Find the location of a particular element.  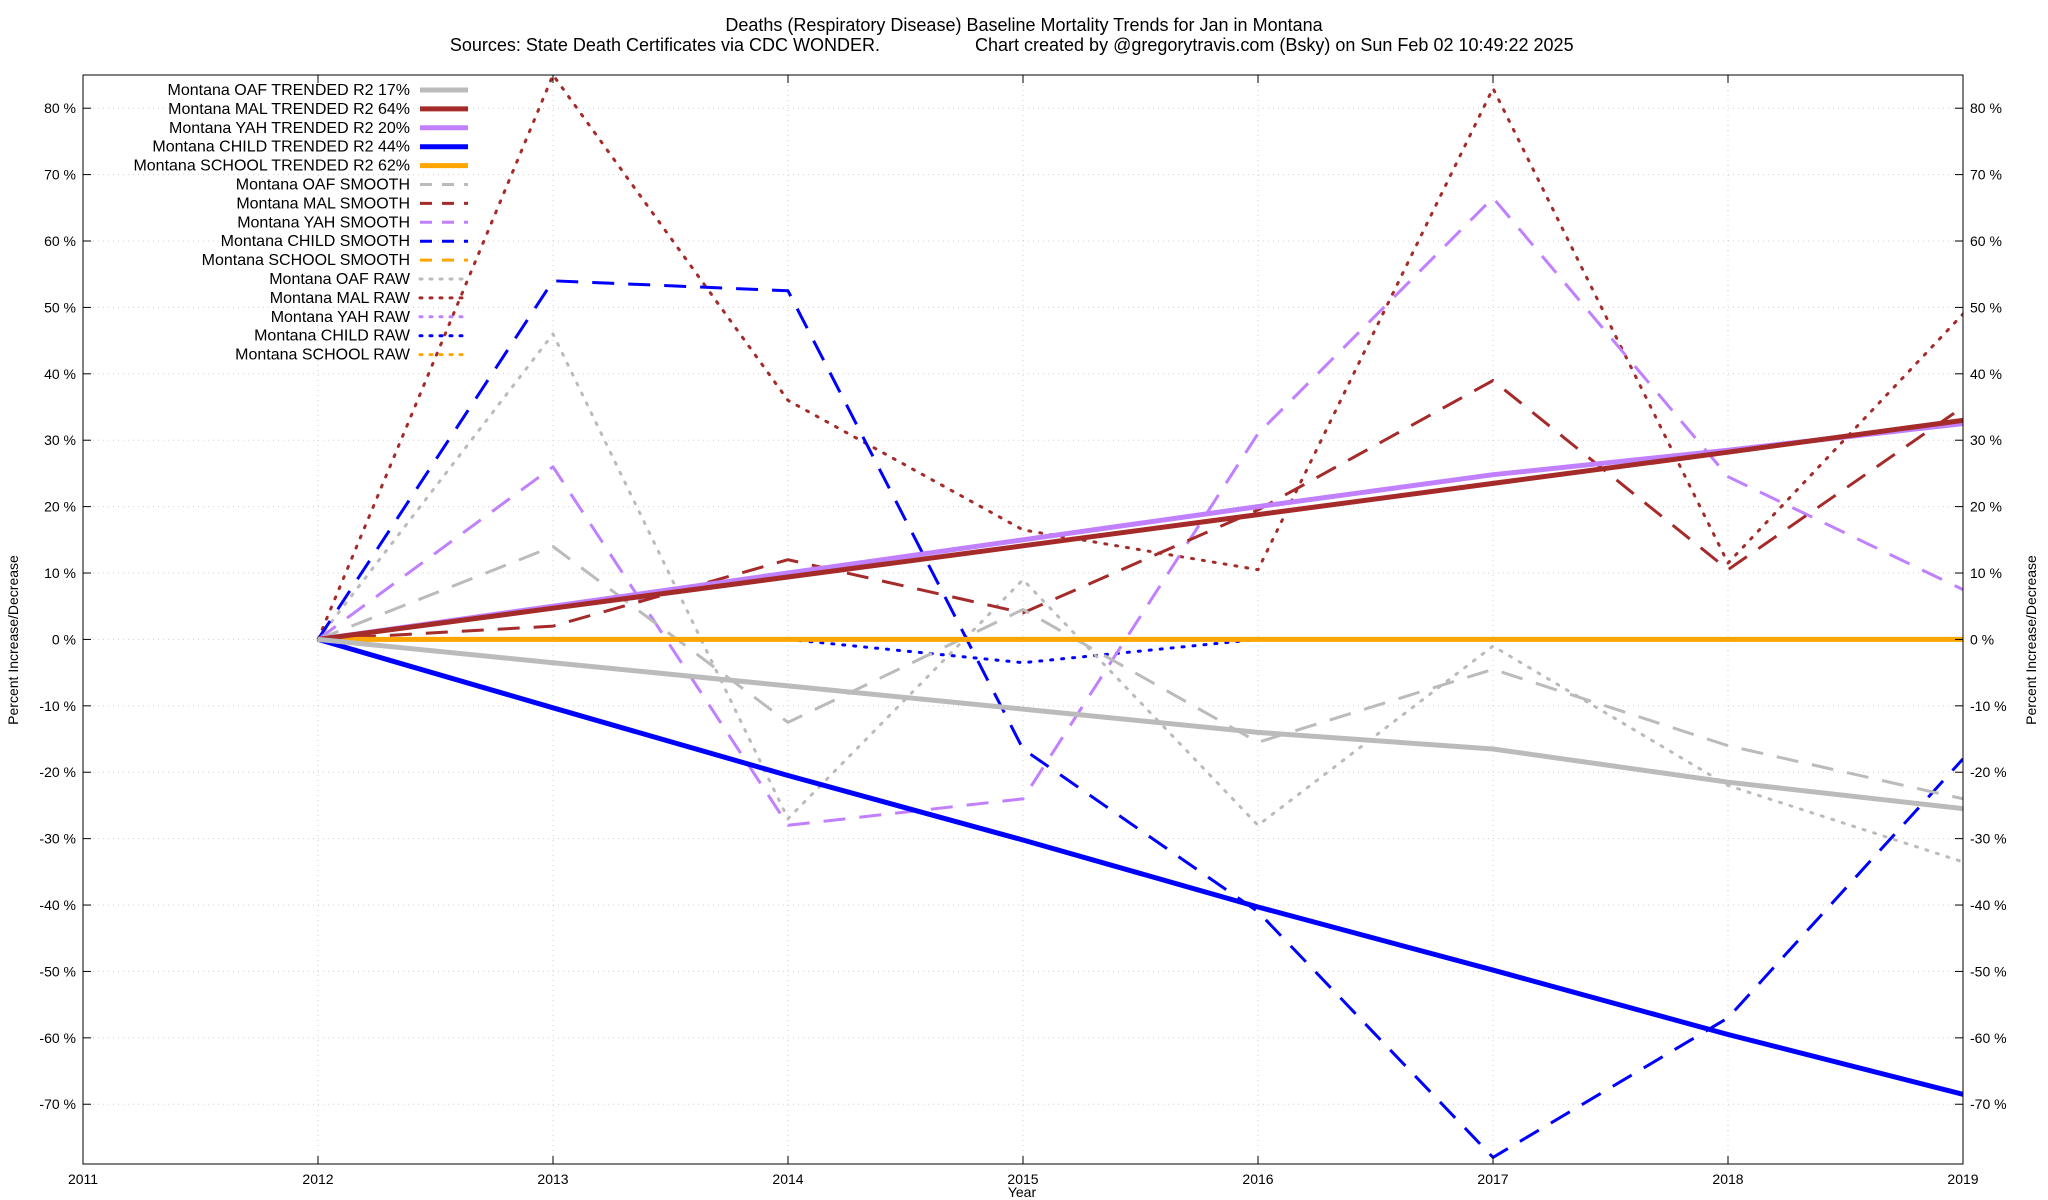

y-tick-label-right: 60 % is located at coordinates (1986, 241).